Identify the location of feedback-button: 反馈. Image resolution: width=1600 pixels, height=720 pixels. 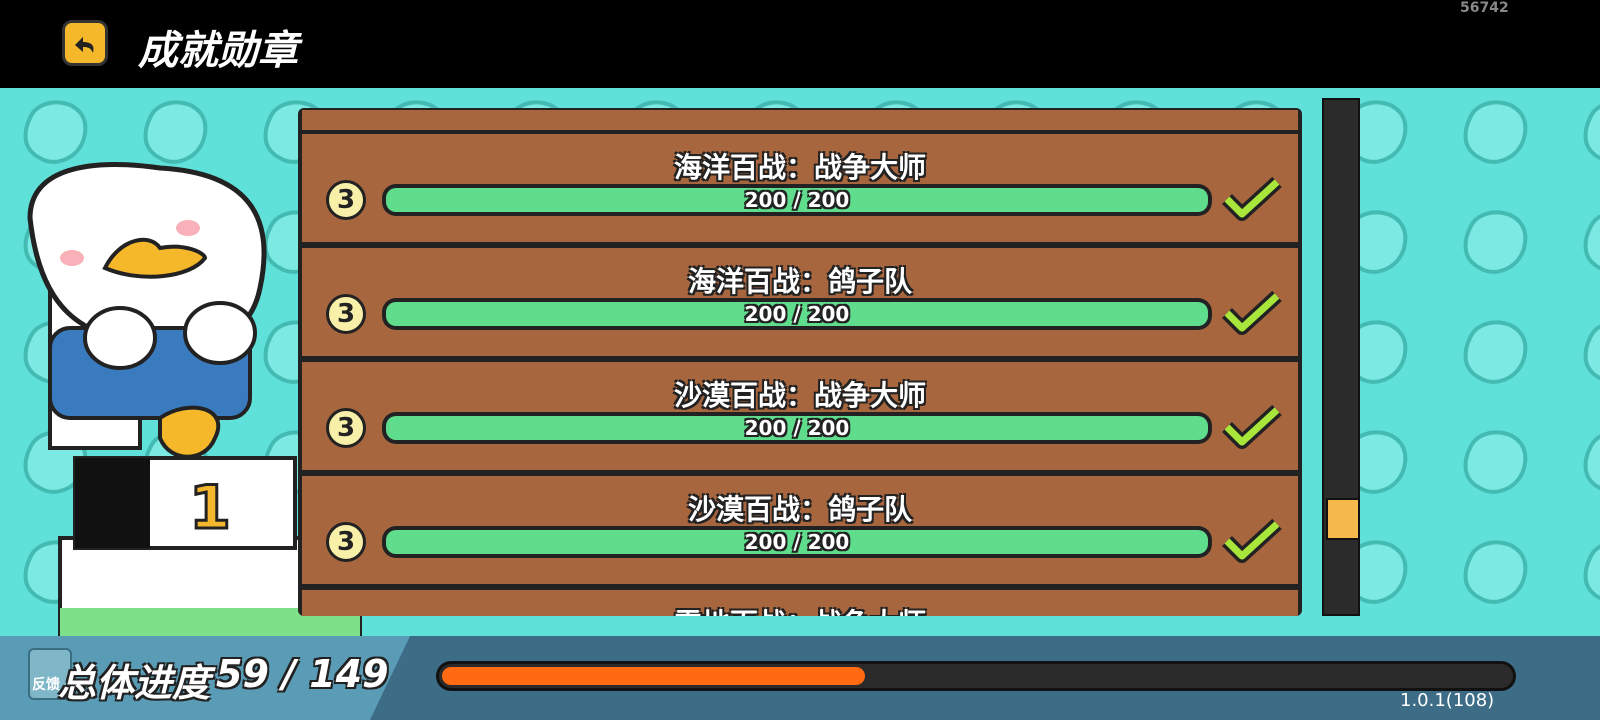
(50, 674).